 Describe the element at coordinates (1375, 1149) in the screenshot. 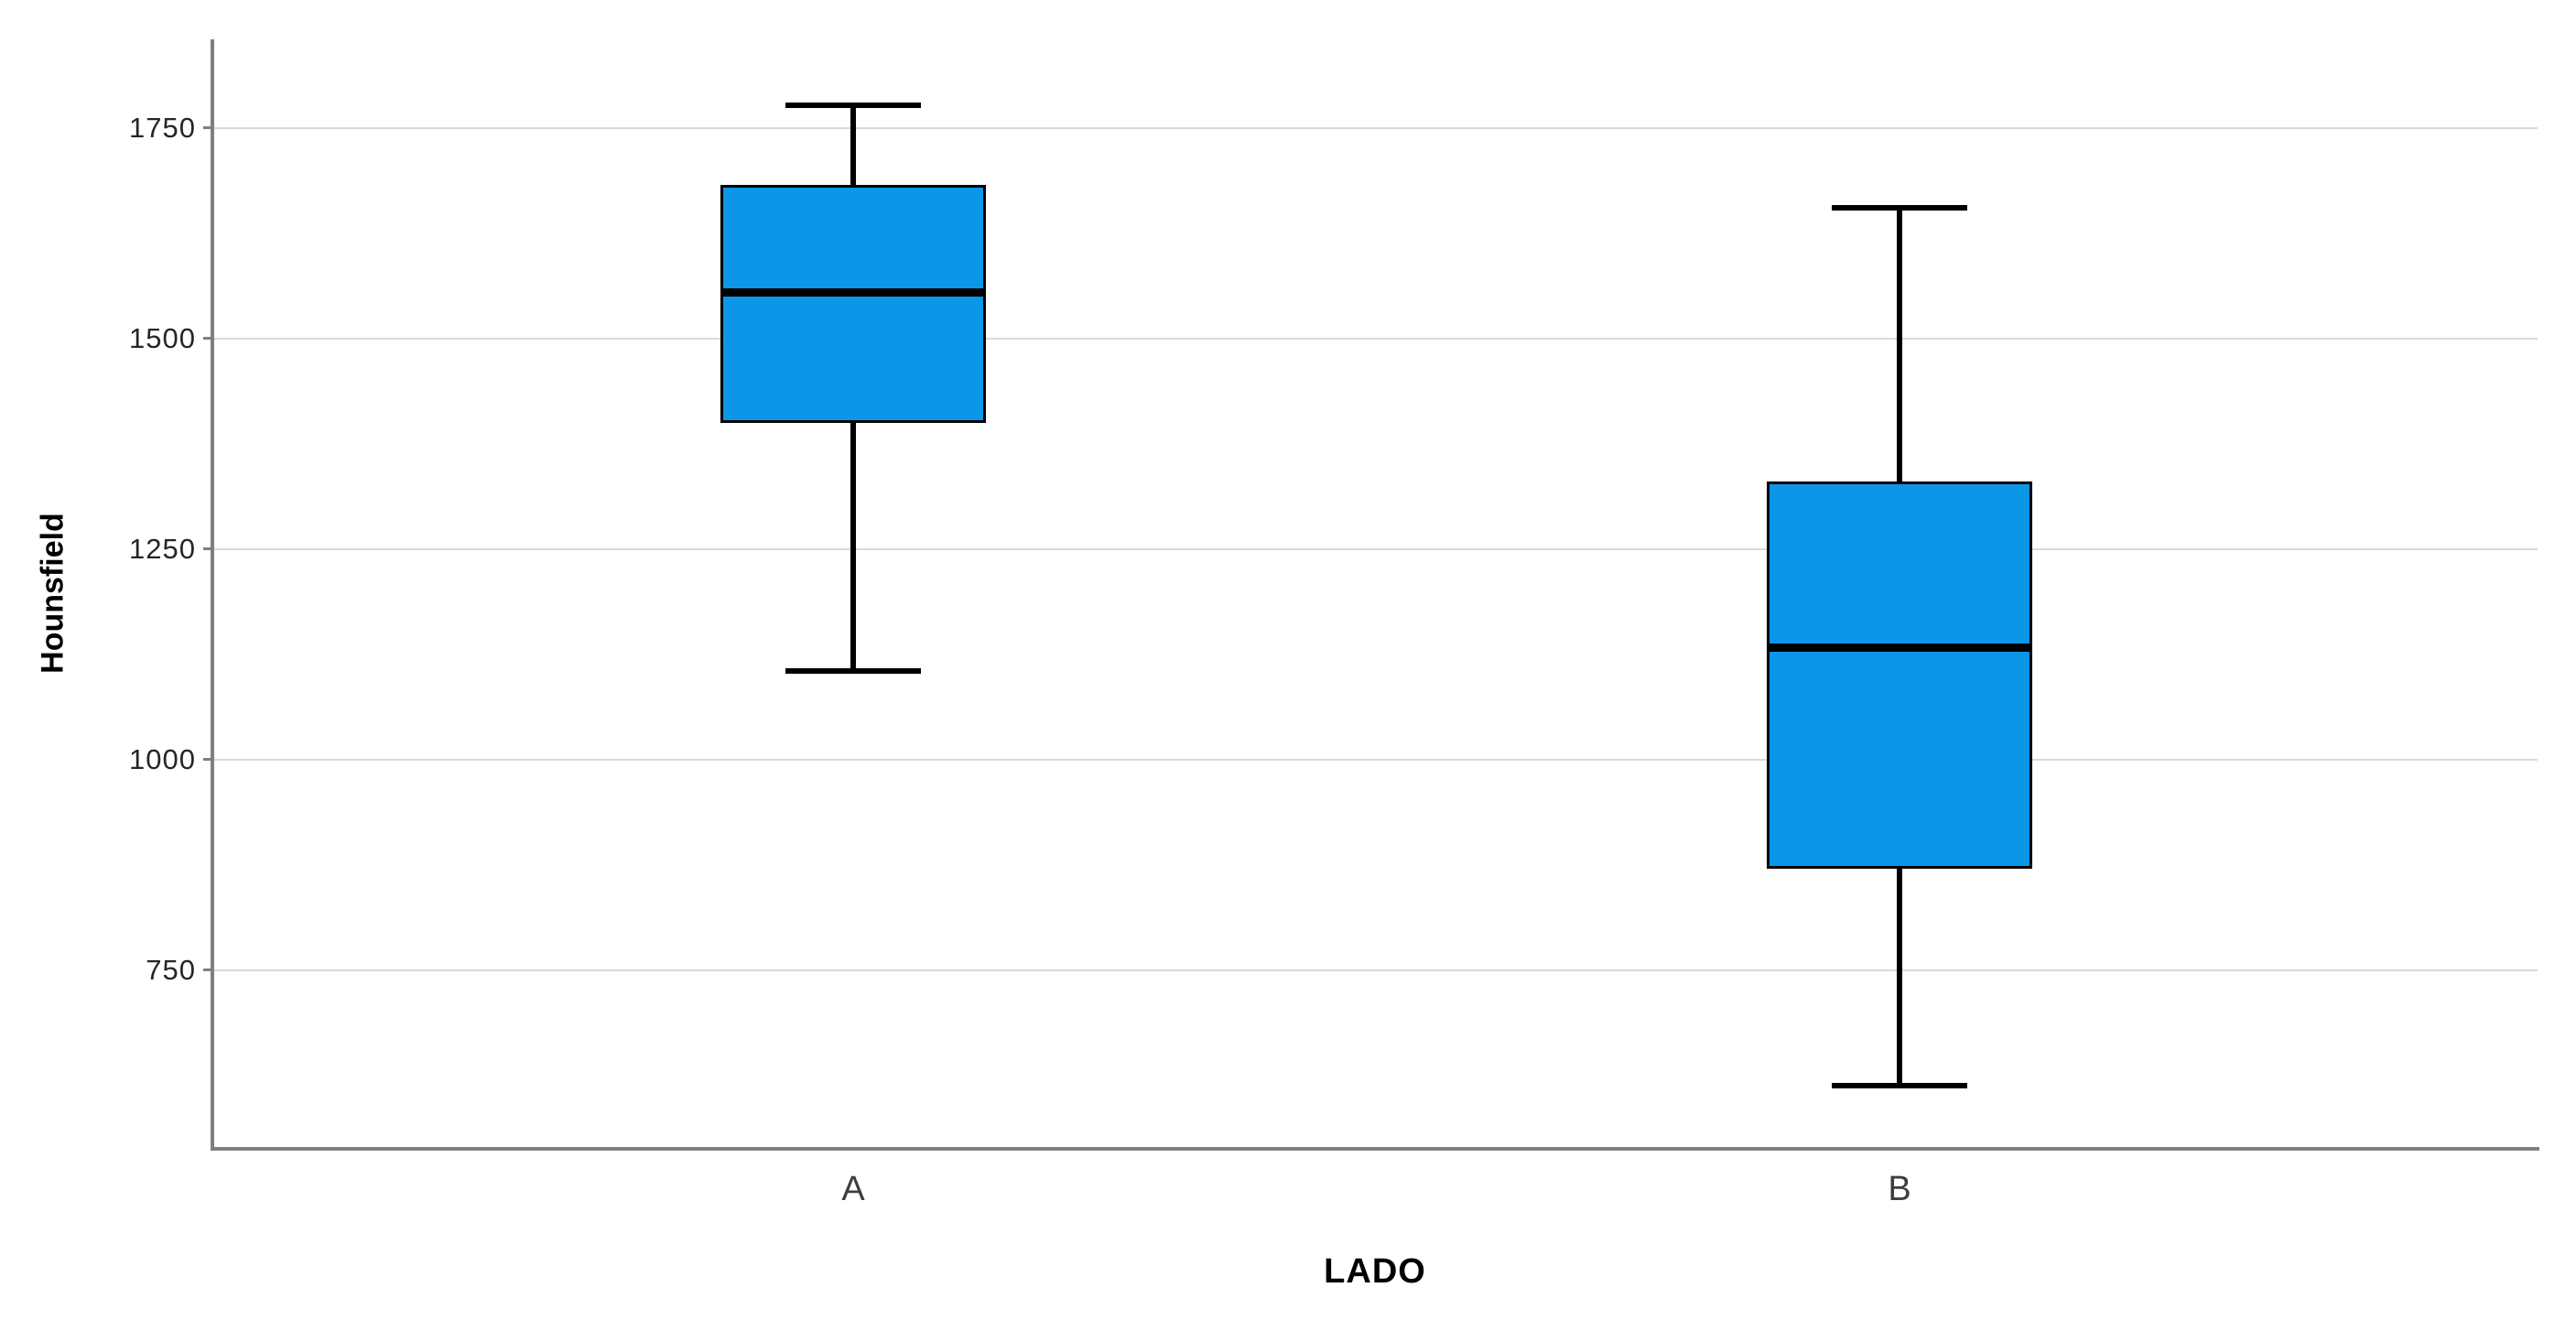

I see `x-axis-line` at that location.